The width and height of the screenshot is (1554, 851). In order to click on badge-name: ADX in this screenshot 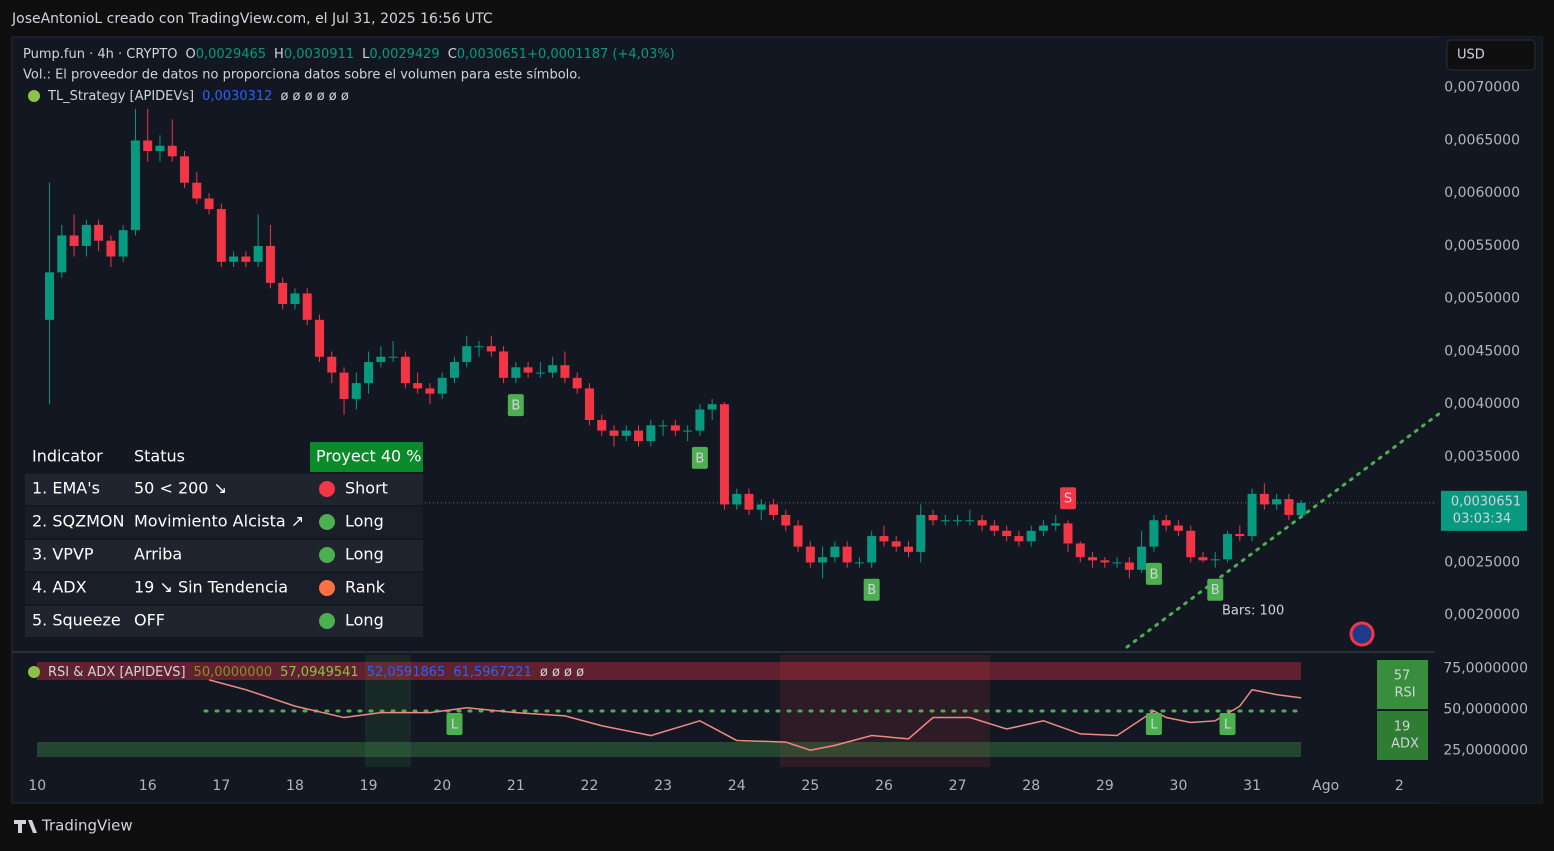, I will do `click(1405, 744)`.